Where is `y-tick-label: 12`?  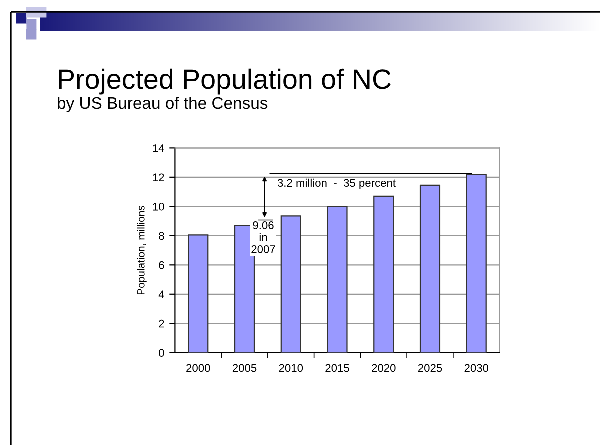 y-tick-label: 12 is located at coordinates (158, 178).